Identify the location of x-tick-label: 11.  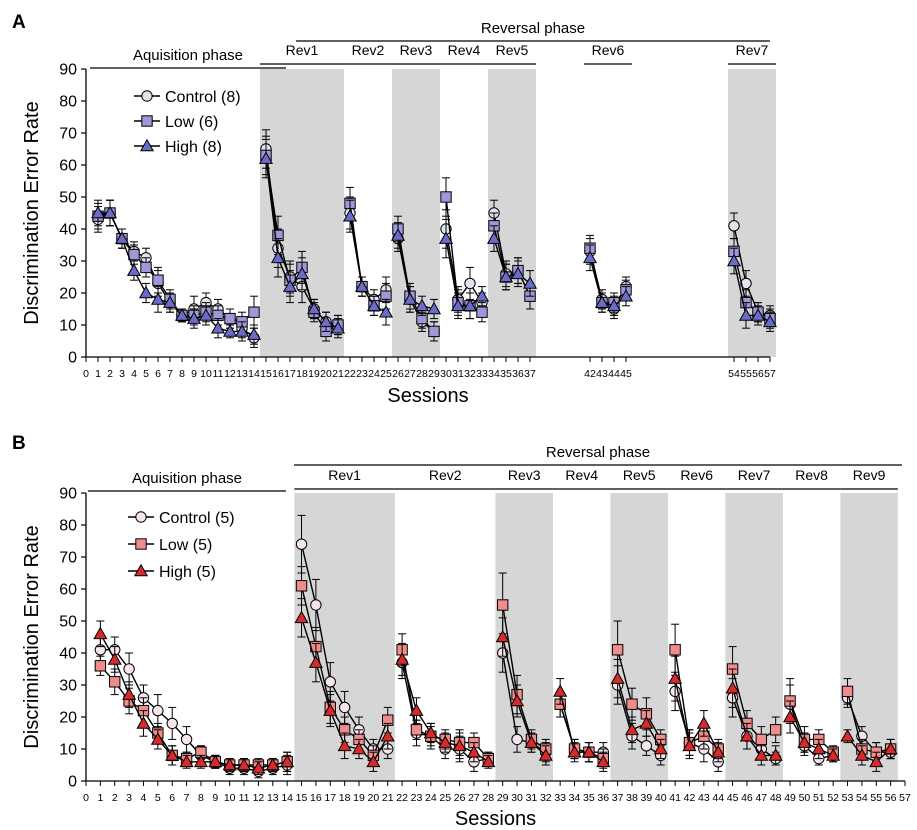
(244, 798).